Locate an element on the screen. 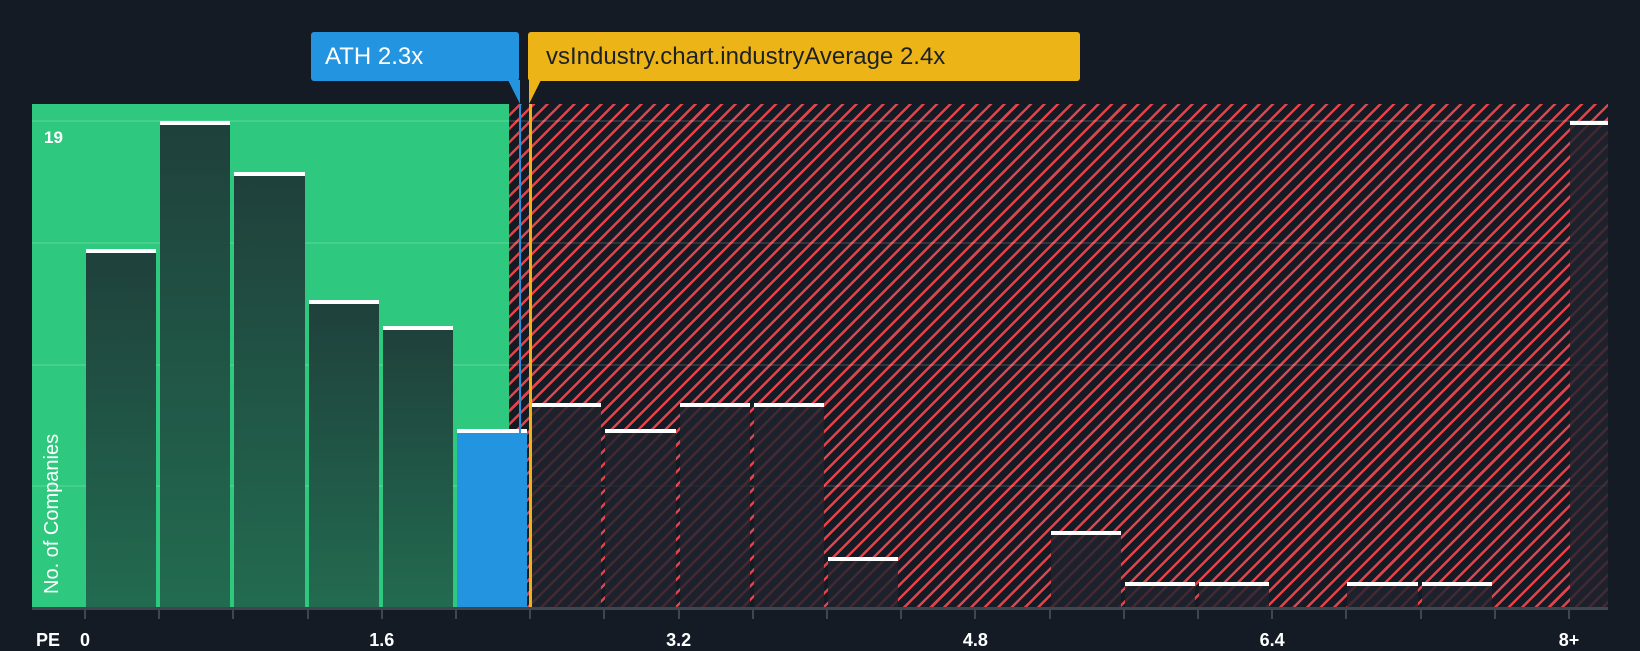 This screenshot has height=651, width=1640. x-axis-tick-label: 0 is located at coordinates (85, 640).